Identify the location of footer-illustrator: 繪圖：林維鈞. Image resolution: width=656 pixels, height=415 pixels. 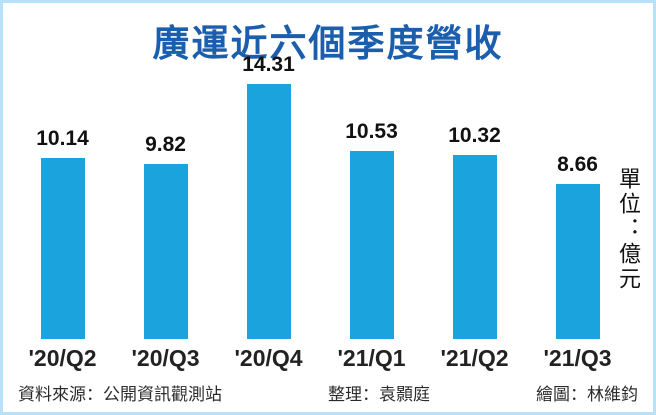
(587, 394).